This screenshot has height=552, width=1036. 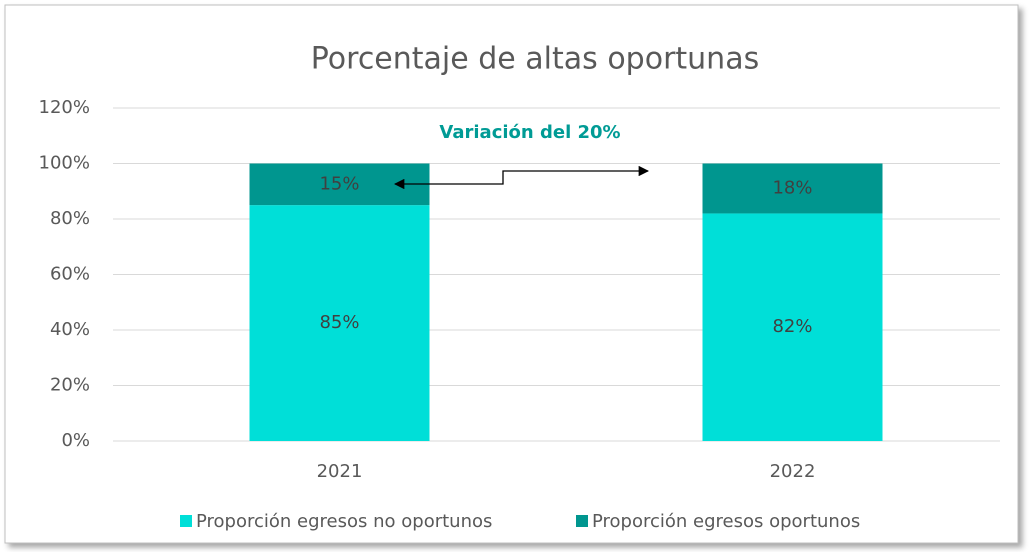 What do you see at coordinates (70, 274) in the screenshot?
I see `y-tick-label: 60%` at bounding box center [70, 274].